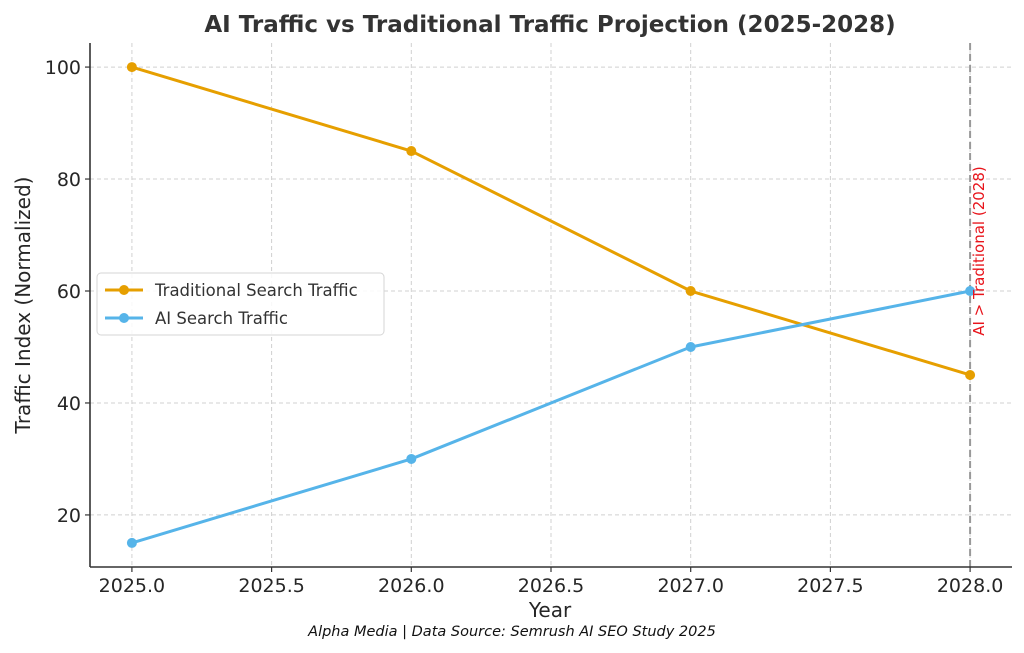  I want to click on x-tick-label: 2025.0, so click(132, 586).